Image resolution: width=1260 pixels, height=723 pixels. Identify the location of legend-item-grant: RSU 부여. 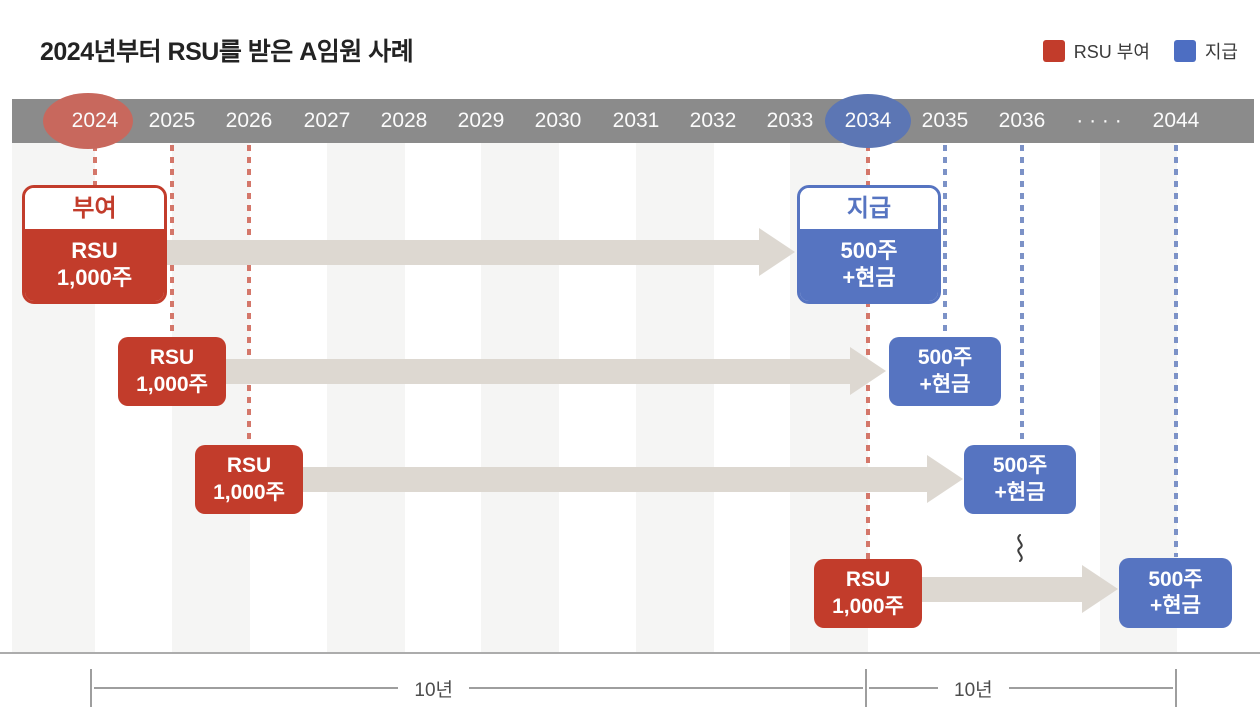
(1096, 51).